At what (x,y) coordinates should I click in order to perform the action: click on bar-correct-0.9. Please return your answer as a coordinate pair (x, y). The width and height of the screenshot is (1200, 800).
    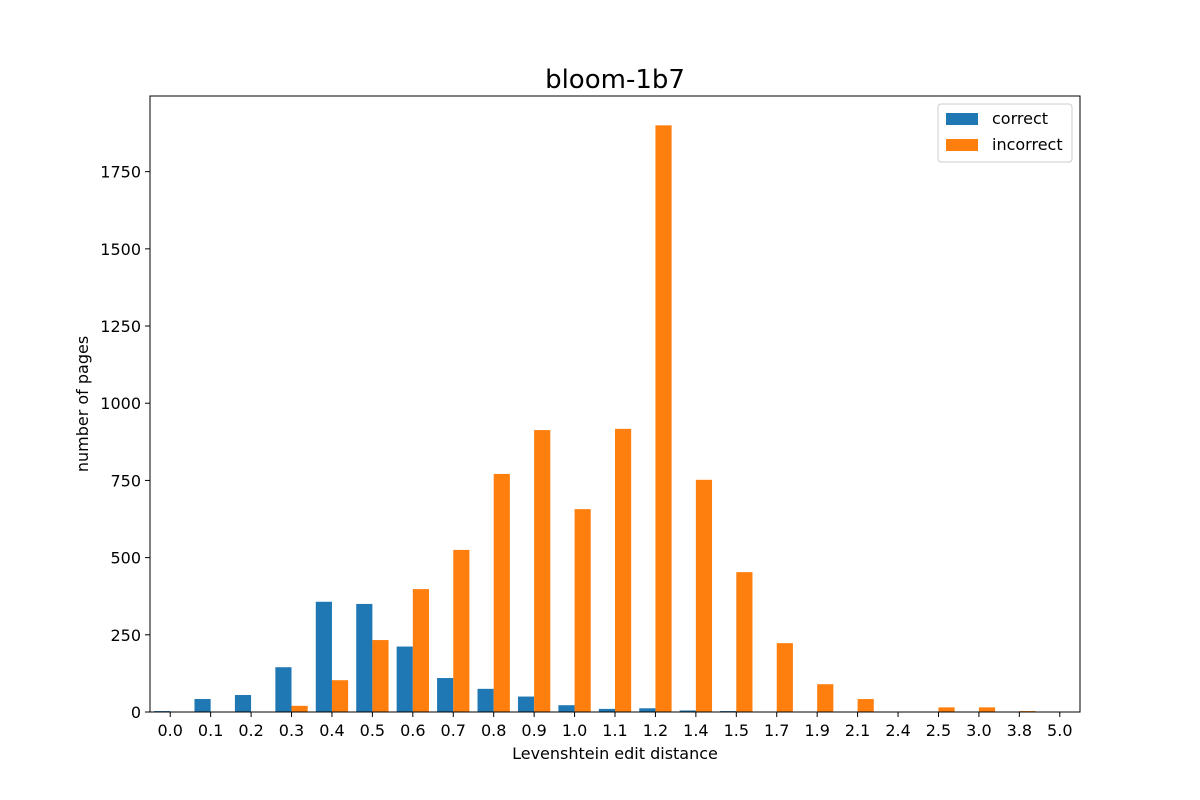
    Looking at the image, I should click on (526, 704).